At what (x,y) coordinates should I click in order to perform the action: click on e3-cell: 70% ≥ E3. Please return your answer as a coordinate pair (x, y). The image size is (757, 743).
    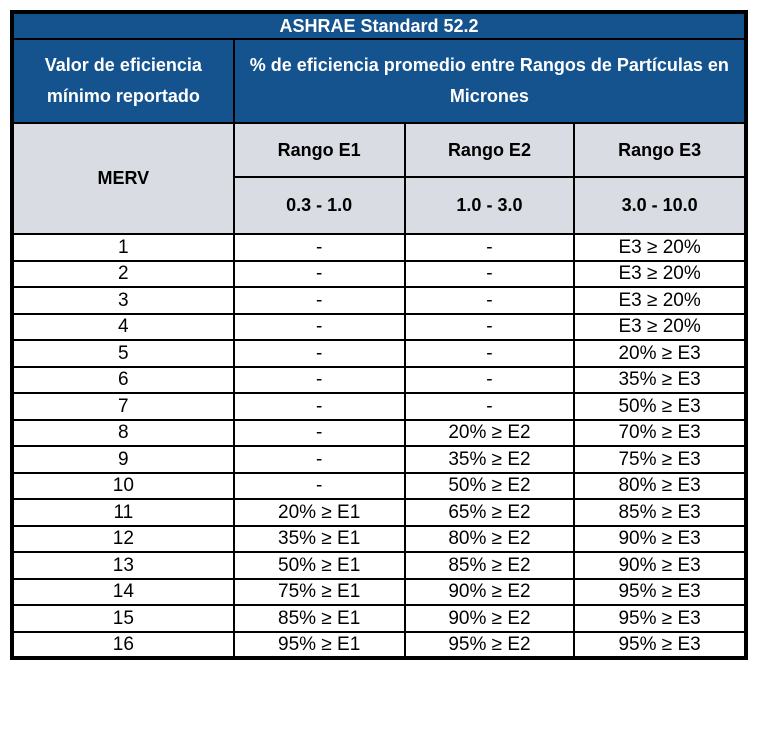
    Looking at the image, I should click on (660, 432).